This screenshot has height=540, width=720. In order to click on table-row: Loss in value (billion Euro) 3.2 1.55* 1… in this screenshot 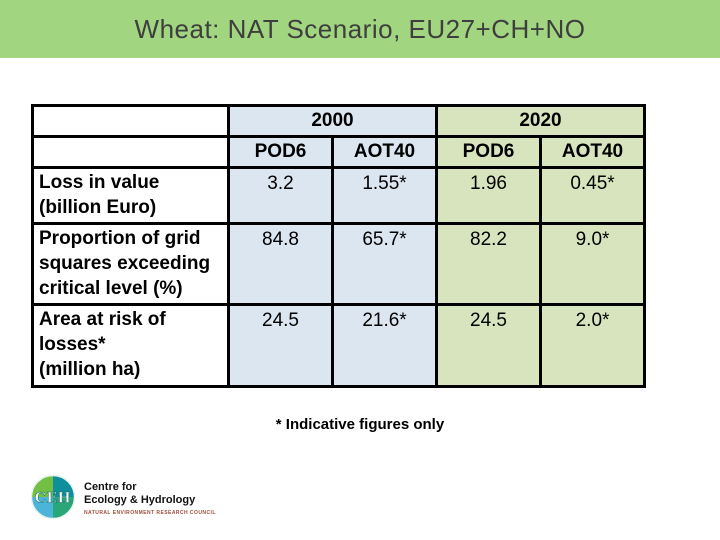, I will do `click(338, 195)`.